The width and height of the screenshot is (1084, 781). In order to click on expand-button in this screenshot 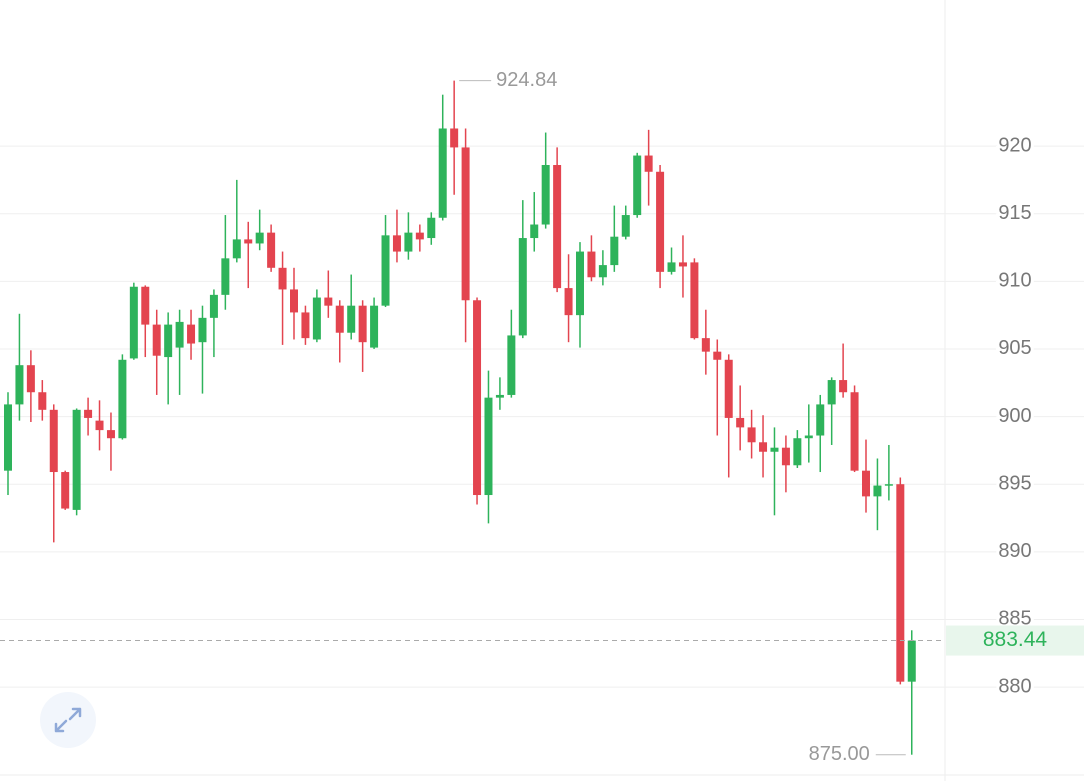, I will do `click(68, 720)`.